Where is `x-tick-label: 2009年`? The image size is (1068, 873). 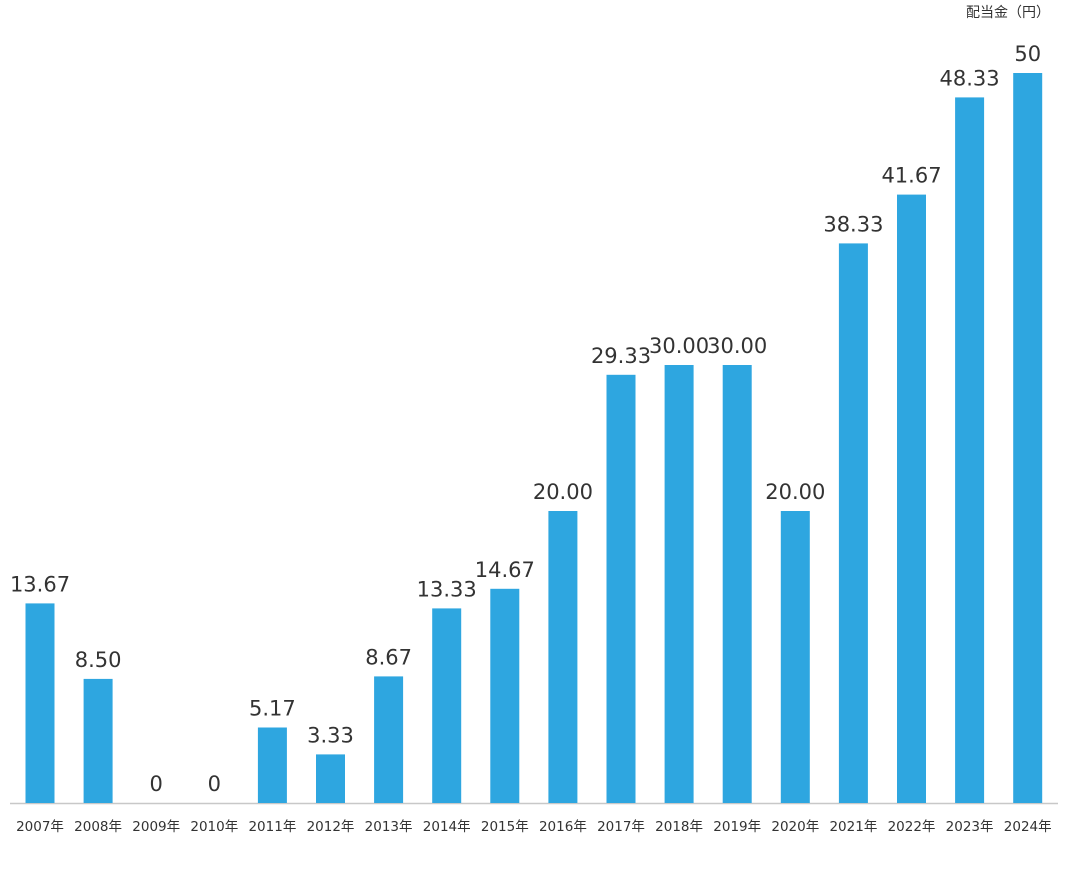 x-tick-label: 2009年 is located at coordinates (156, 827).